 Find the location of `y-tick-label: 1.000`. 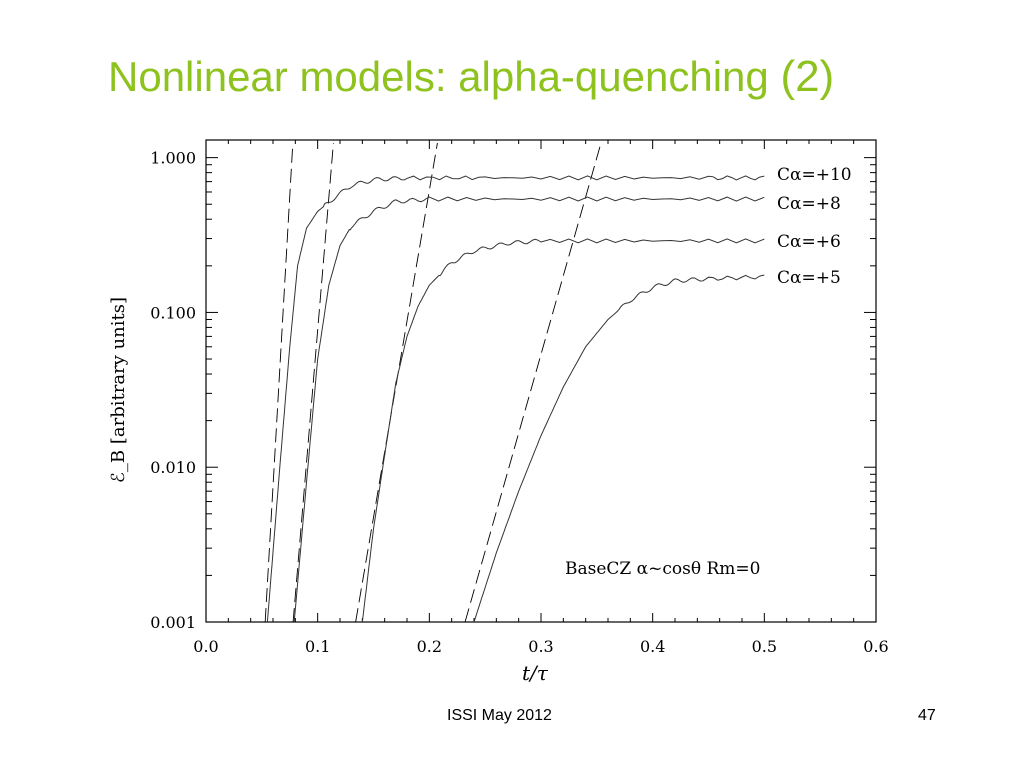

y-tick-label: 1.000 is located at coordinates (173, 158).